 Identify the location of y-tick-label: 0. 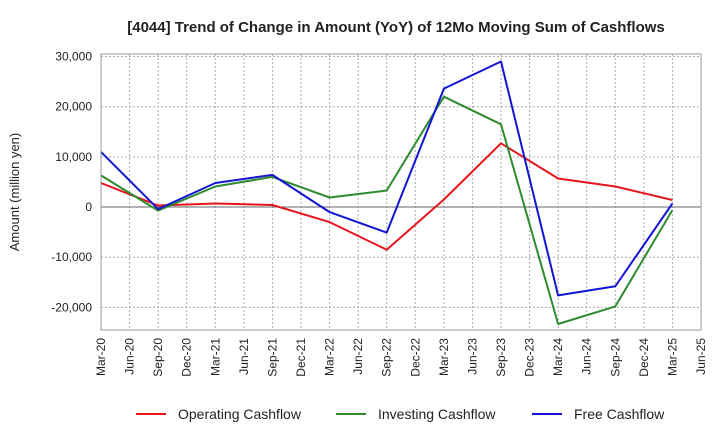
(88, 207).